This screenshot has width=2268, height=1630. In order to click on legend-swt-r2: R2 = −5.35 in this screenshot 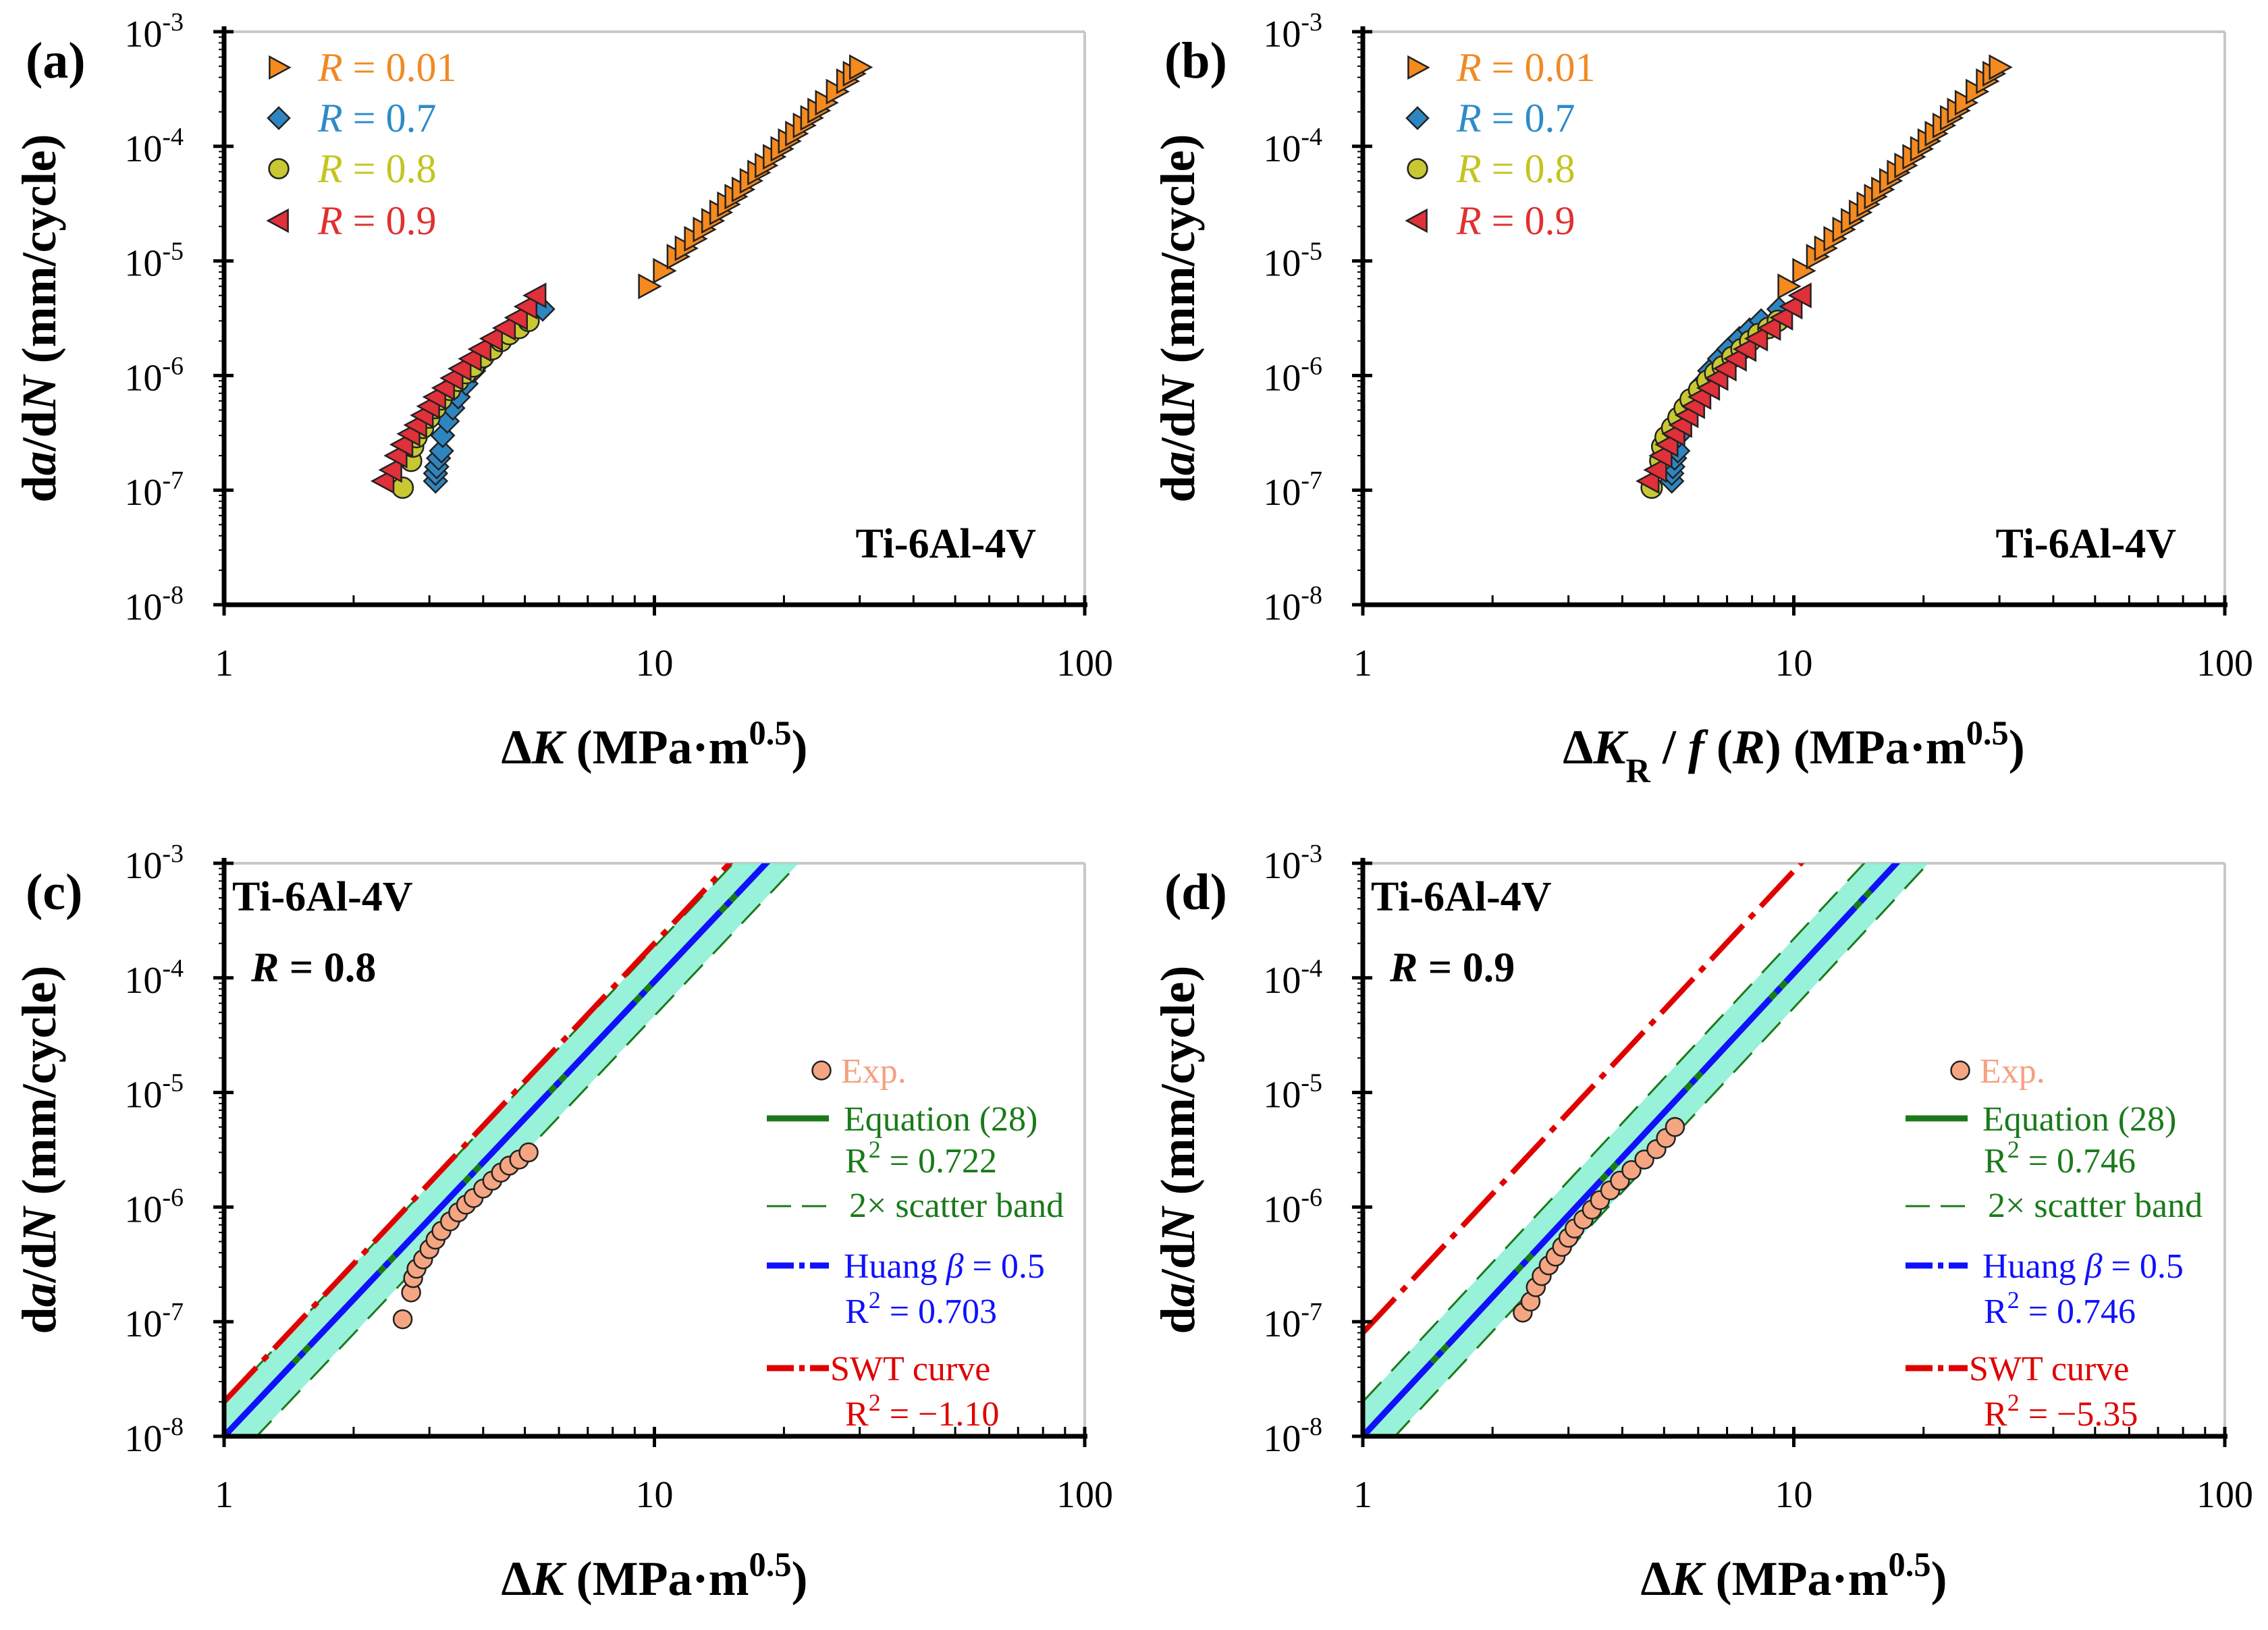, I will do `click(2061, 1412)`.